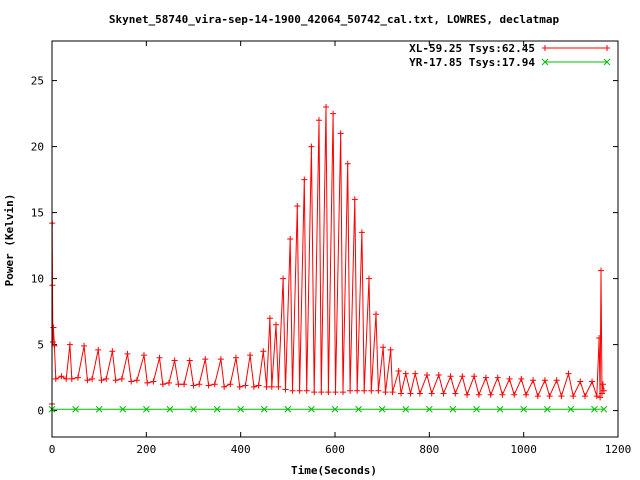 The image size is (640, 480). What do you see at coordinates (146, 449) in the screenshot?
I see `x-tick-label: 200` at bounding box center [146, 449].